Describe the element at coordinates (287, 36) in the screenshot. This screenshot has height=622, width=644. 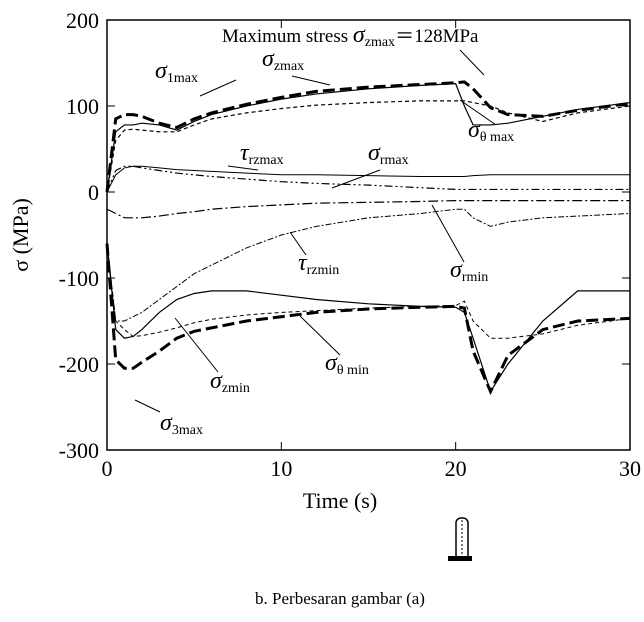
I see `annotation-text: Maximum stress` at that location.